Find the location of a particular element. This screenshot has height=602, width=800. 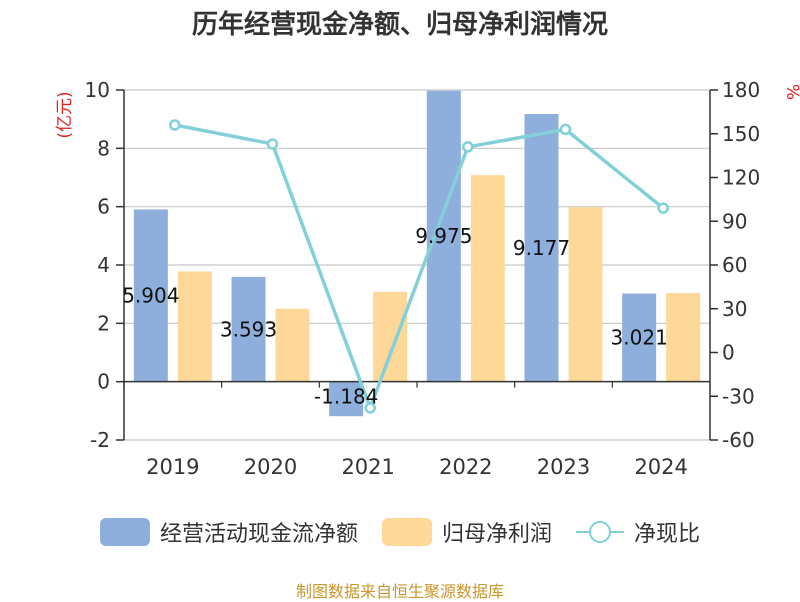

x-tick-label: 2023 is located at coordinates (563, 467).